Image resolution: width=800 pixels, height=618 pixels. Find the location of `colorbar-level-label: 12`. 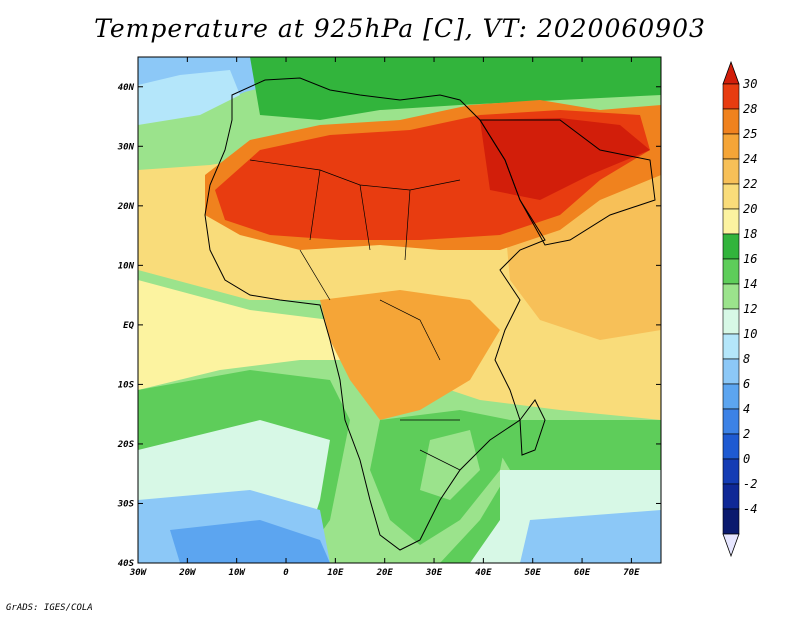

colorbar-level-label: 12 is located at coordinates (750, 309).